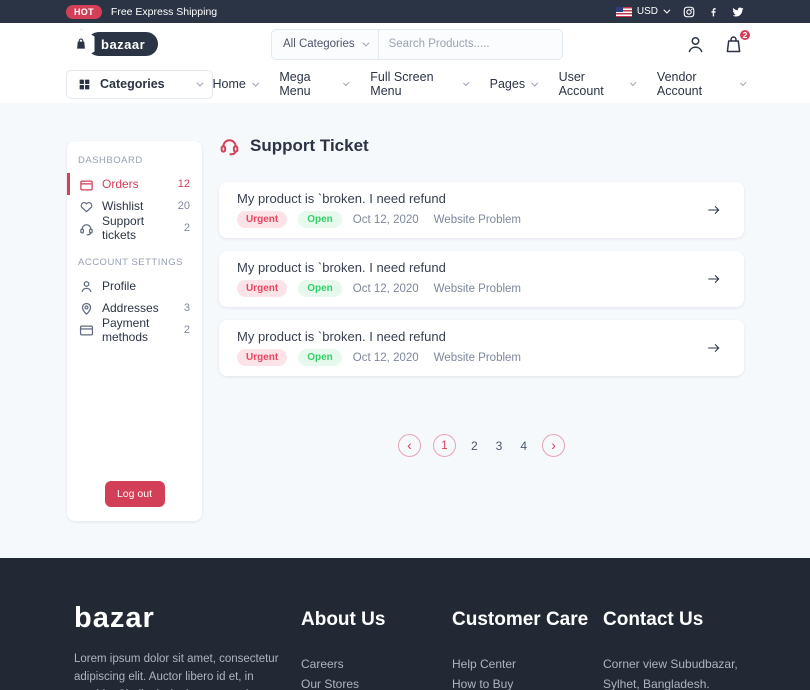  I want to click on categories-button: Categories, so click(139, 84).